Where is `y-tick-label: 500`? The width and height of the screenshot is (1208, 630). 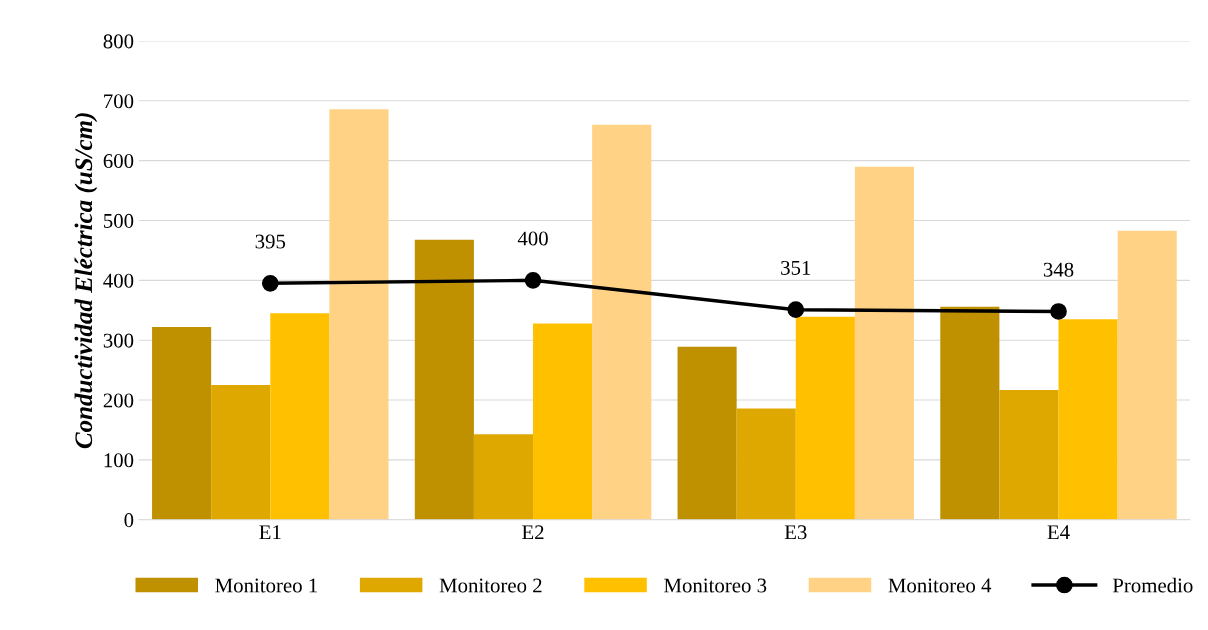
y-tick-label: 500 is located at coordinates (119, 220).